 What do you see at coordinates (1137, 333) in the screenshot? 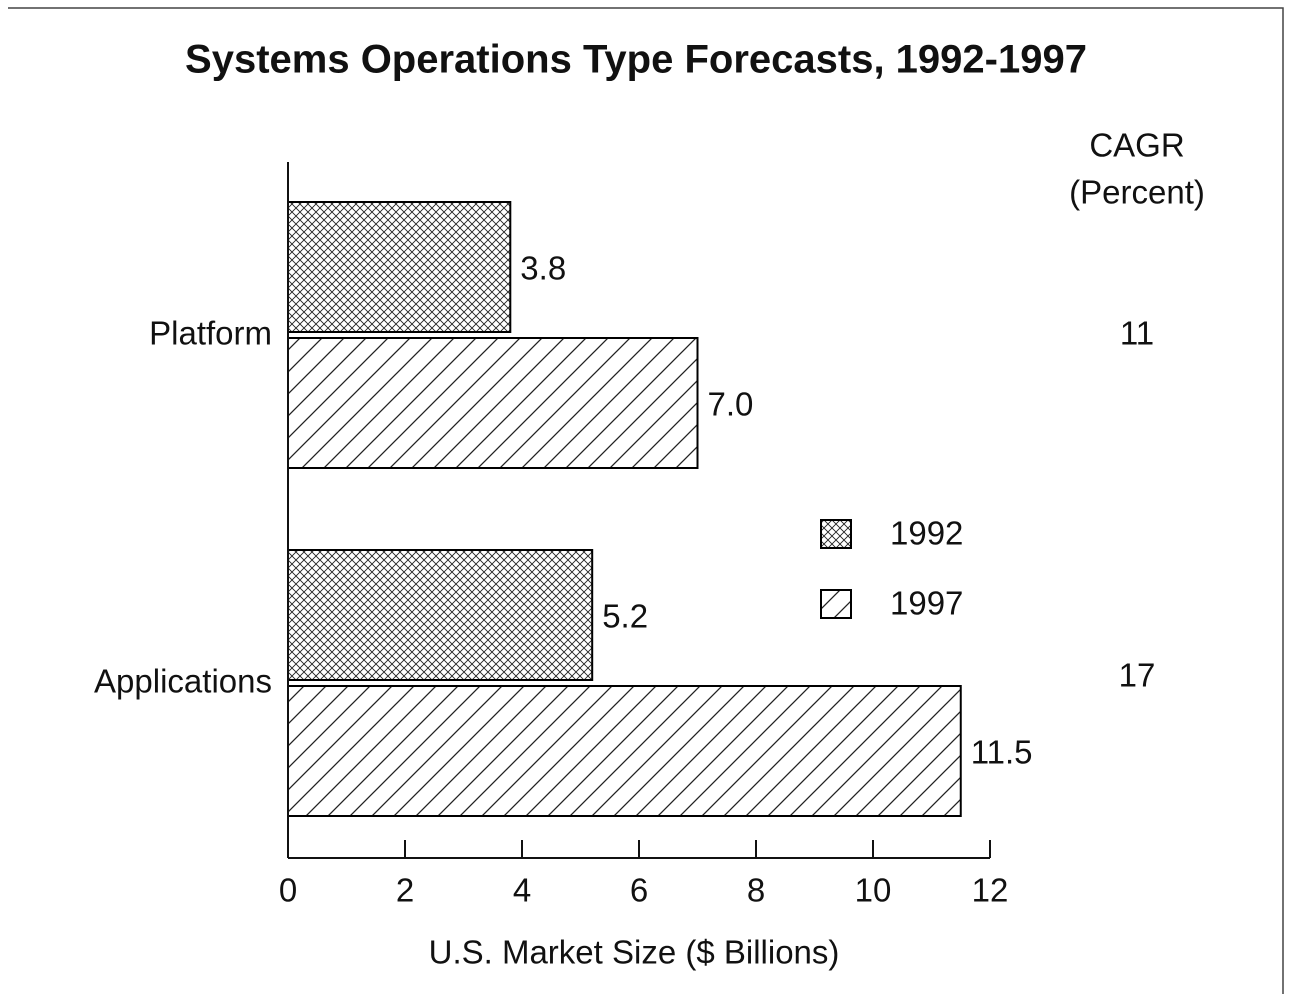
I see `cagr-value: 11` at bounding box center [1137, 333].